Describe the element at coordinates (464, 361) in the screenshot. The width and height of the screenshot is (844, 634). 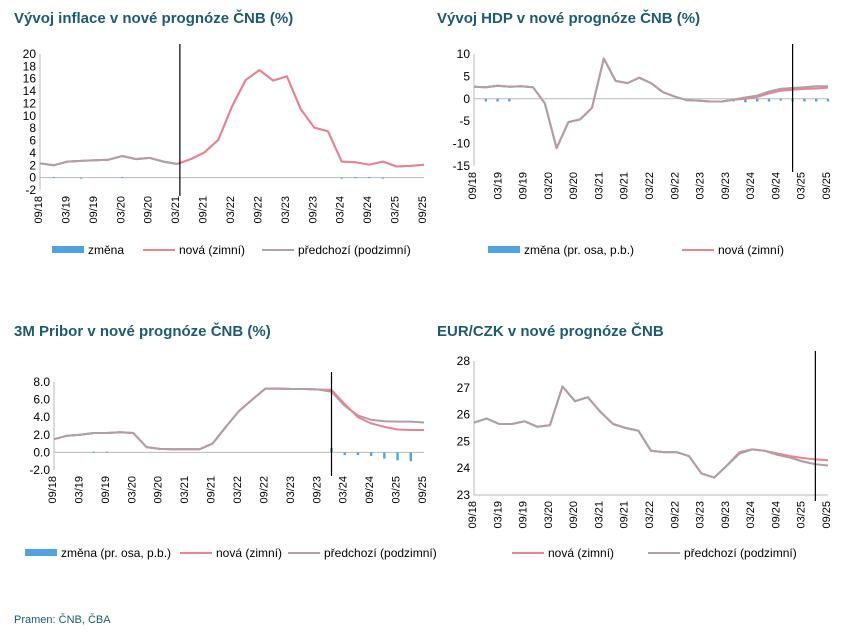
I see `y-tick-label: 28` at that location.